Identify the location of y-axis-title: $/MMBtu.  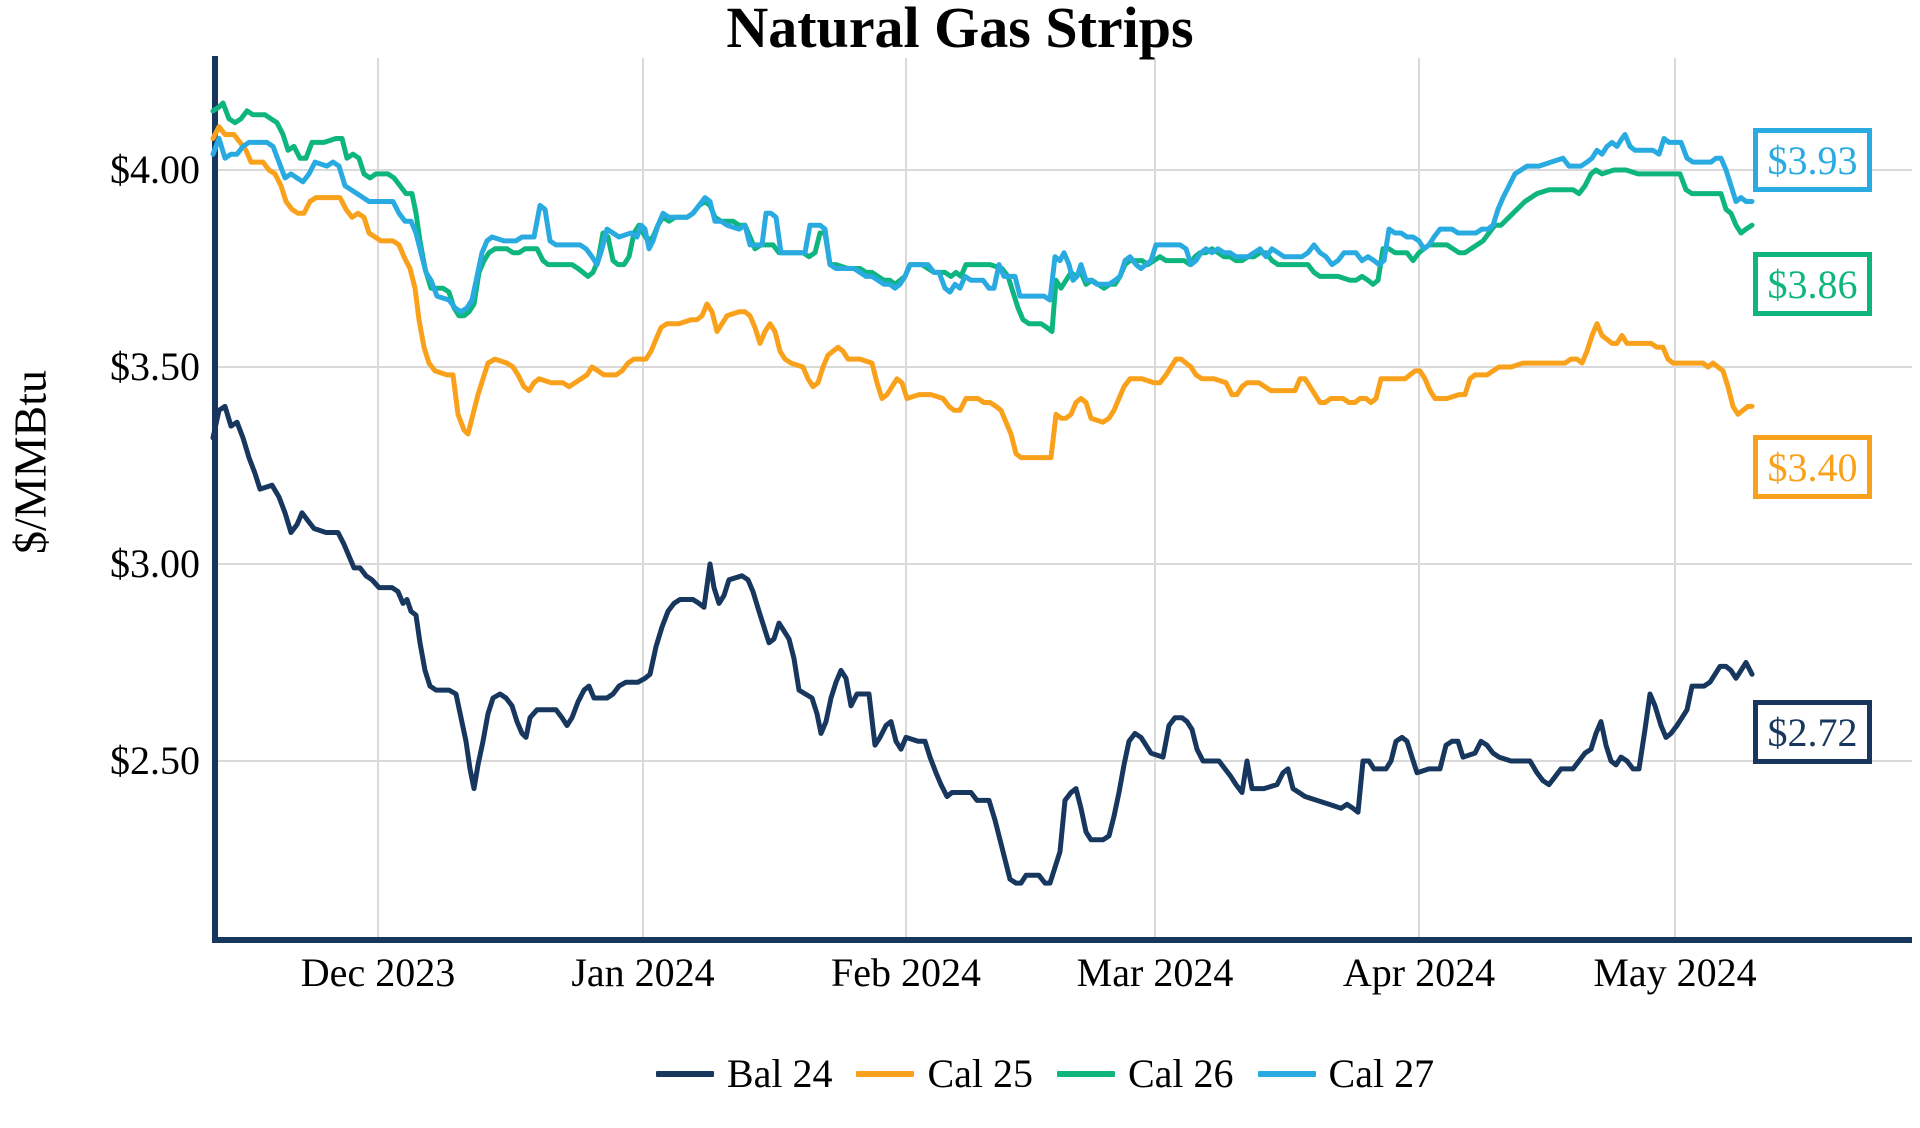
(30, 462).